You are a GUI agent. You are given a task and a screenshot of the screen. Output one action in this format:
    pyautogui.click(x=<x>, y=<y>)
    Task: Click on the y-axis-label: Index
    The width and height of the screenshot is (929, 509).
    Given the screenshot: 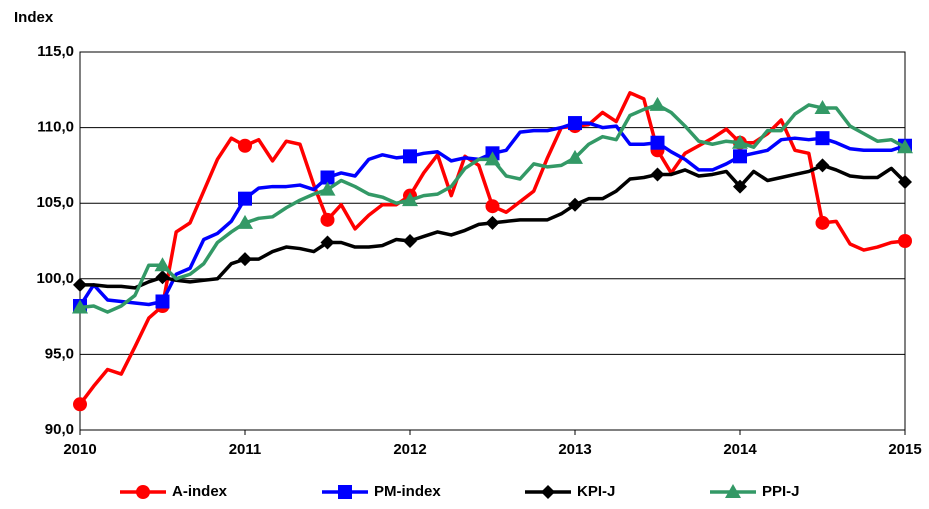 What is the action you would take?
    pyautogui.click(x=34, y=17)
    